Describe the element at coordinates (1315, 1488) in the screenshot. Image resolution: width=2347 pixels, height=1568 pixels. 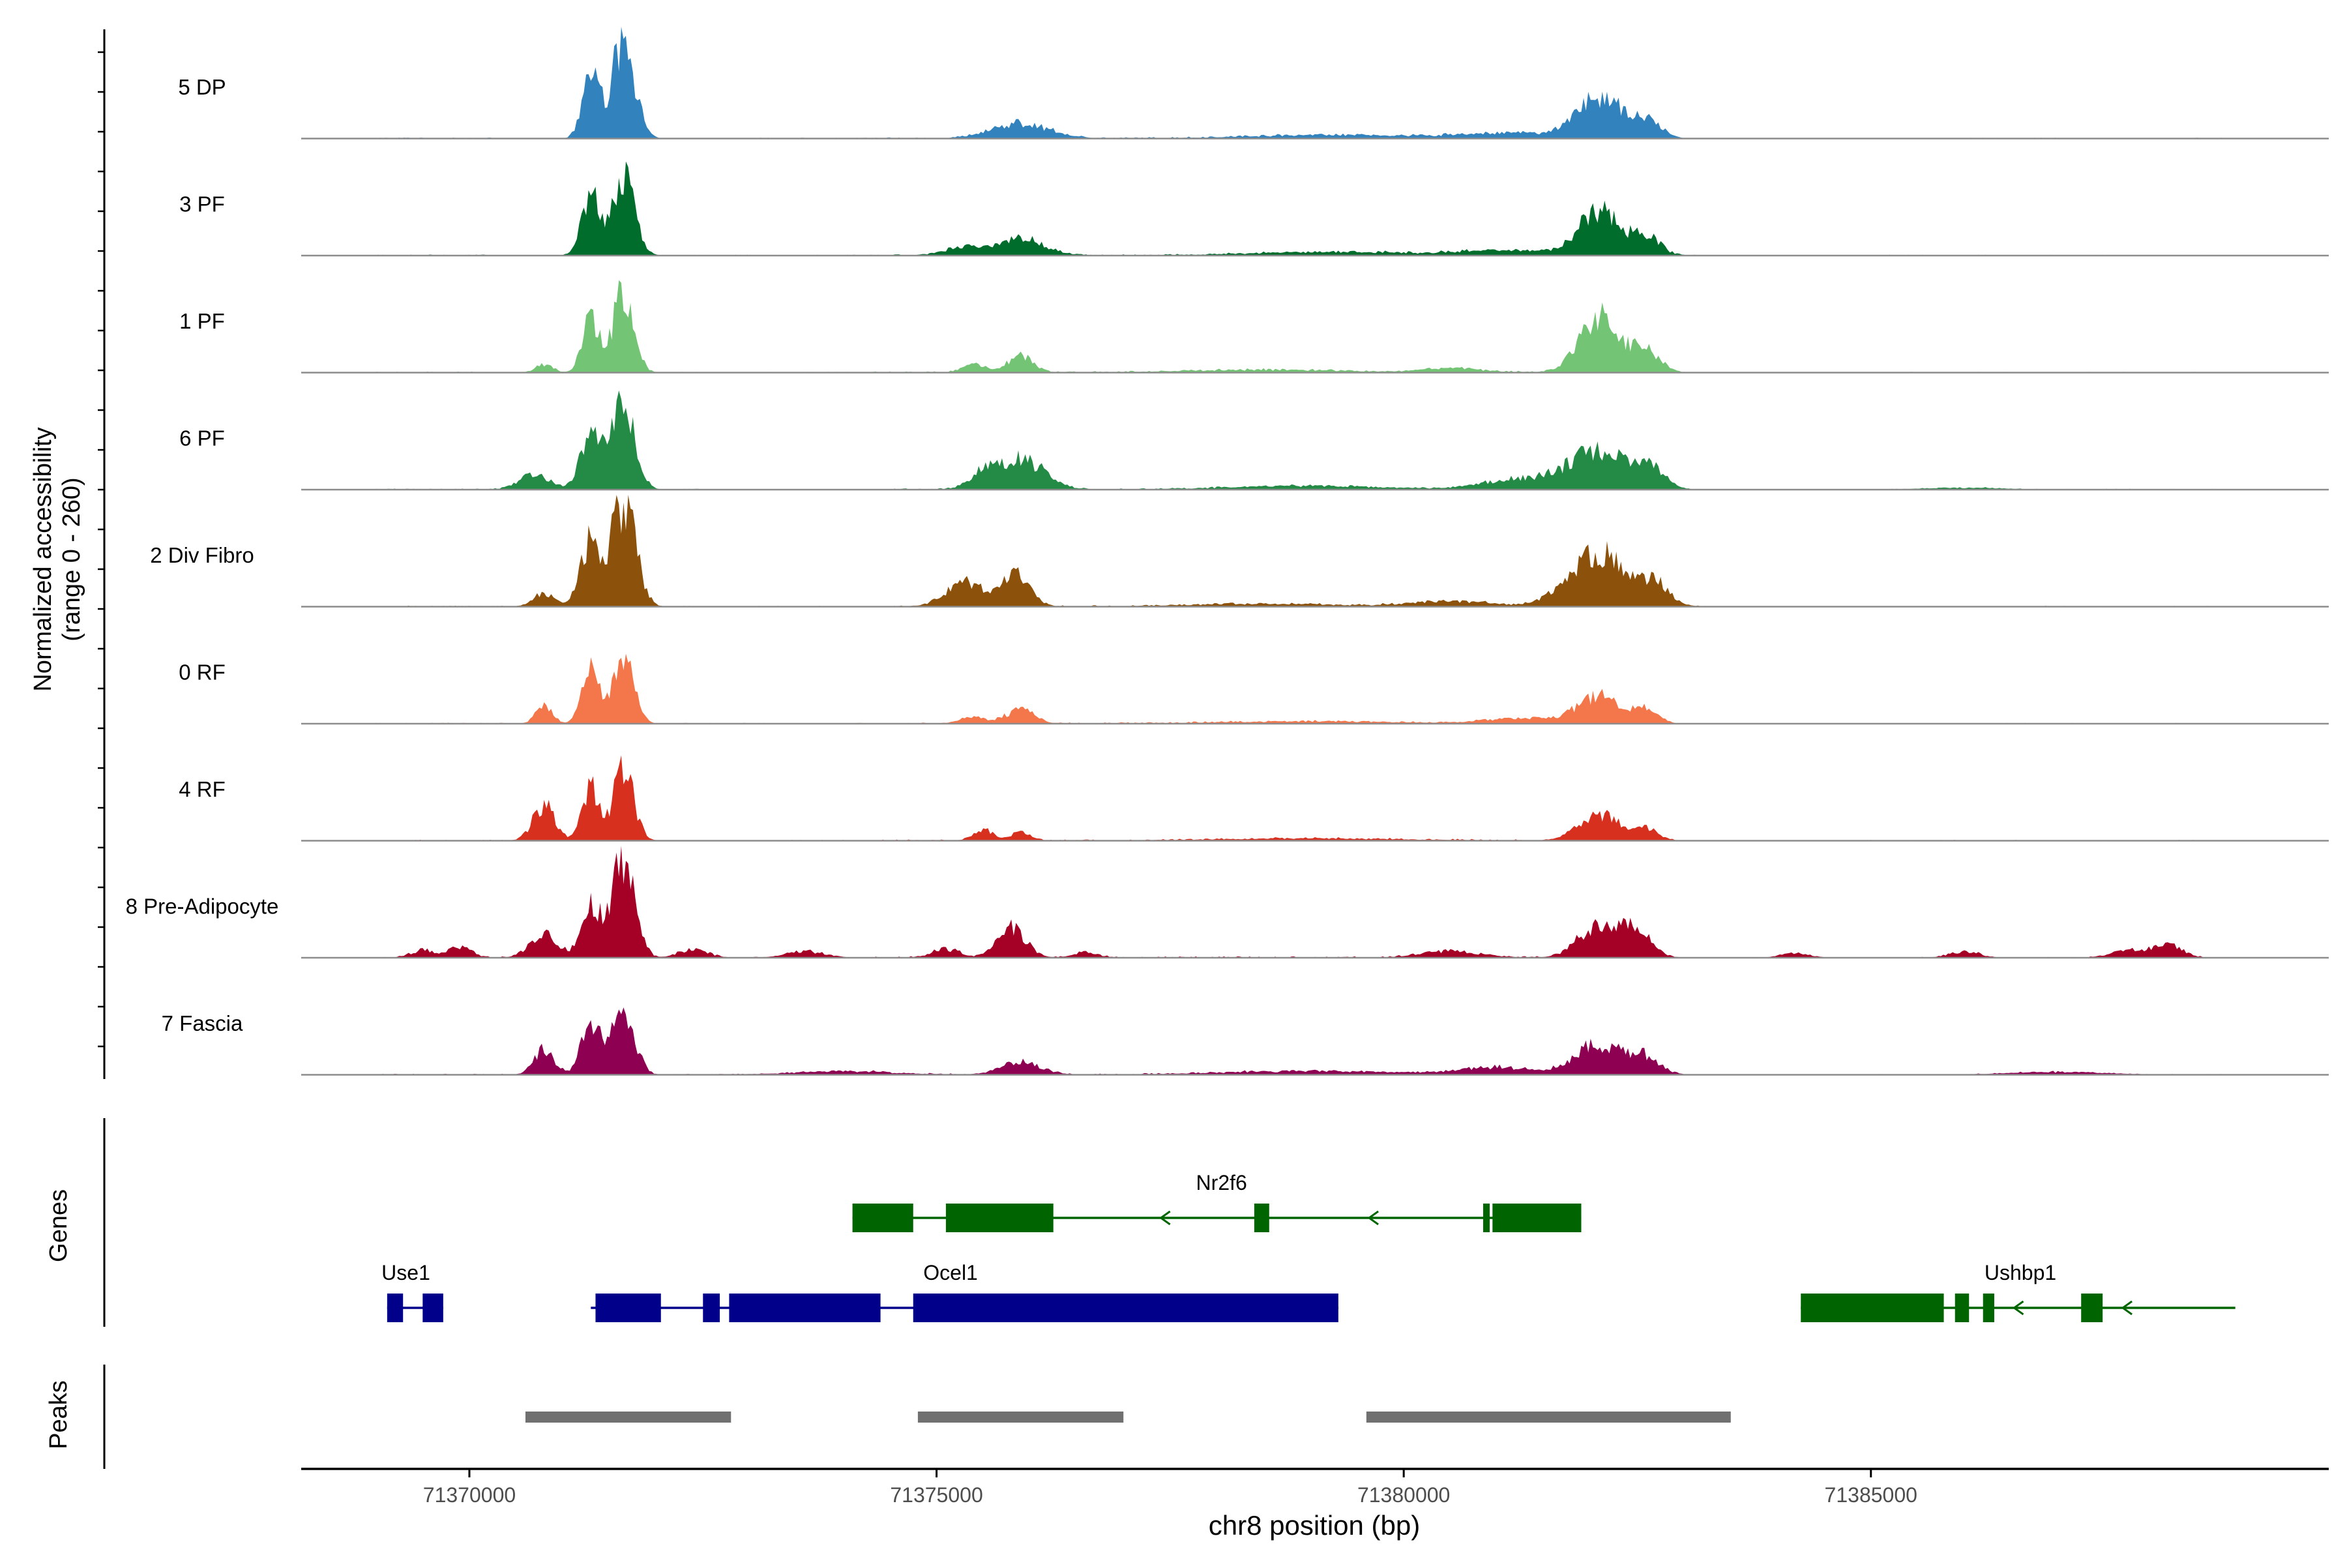
I see `x-axis: 71370000 71375000 71380000 71385000` at that location.